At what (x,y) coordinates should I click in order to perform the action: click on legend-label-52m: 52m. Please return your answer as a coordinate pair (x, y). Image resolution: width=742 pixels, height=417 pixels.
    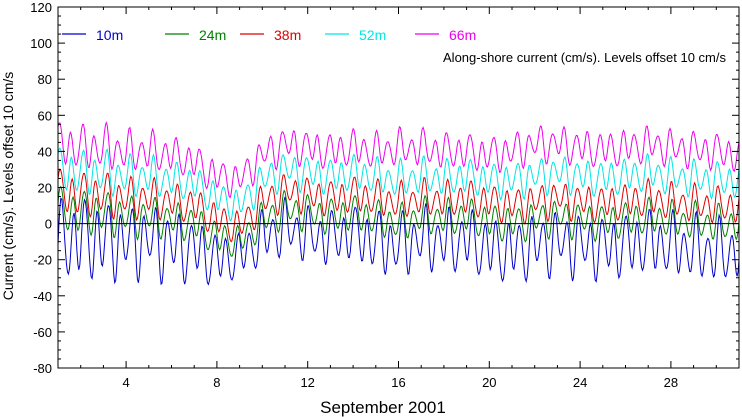
    Looking at the image, I should click on (372, 35).